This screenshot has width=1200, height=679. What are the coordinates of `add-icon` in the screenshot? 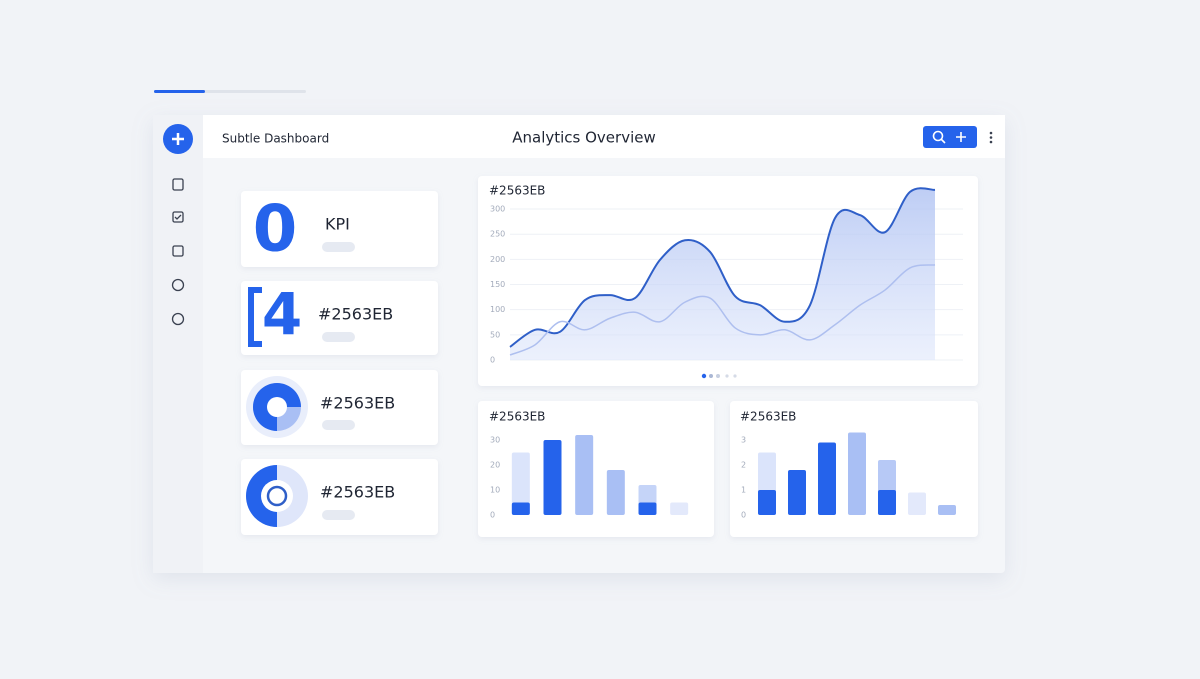 It's located at (953, 138).